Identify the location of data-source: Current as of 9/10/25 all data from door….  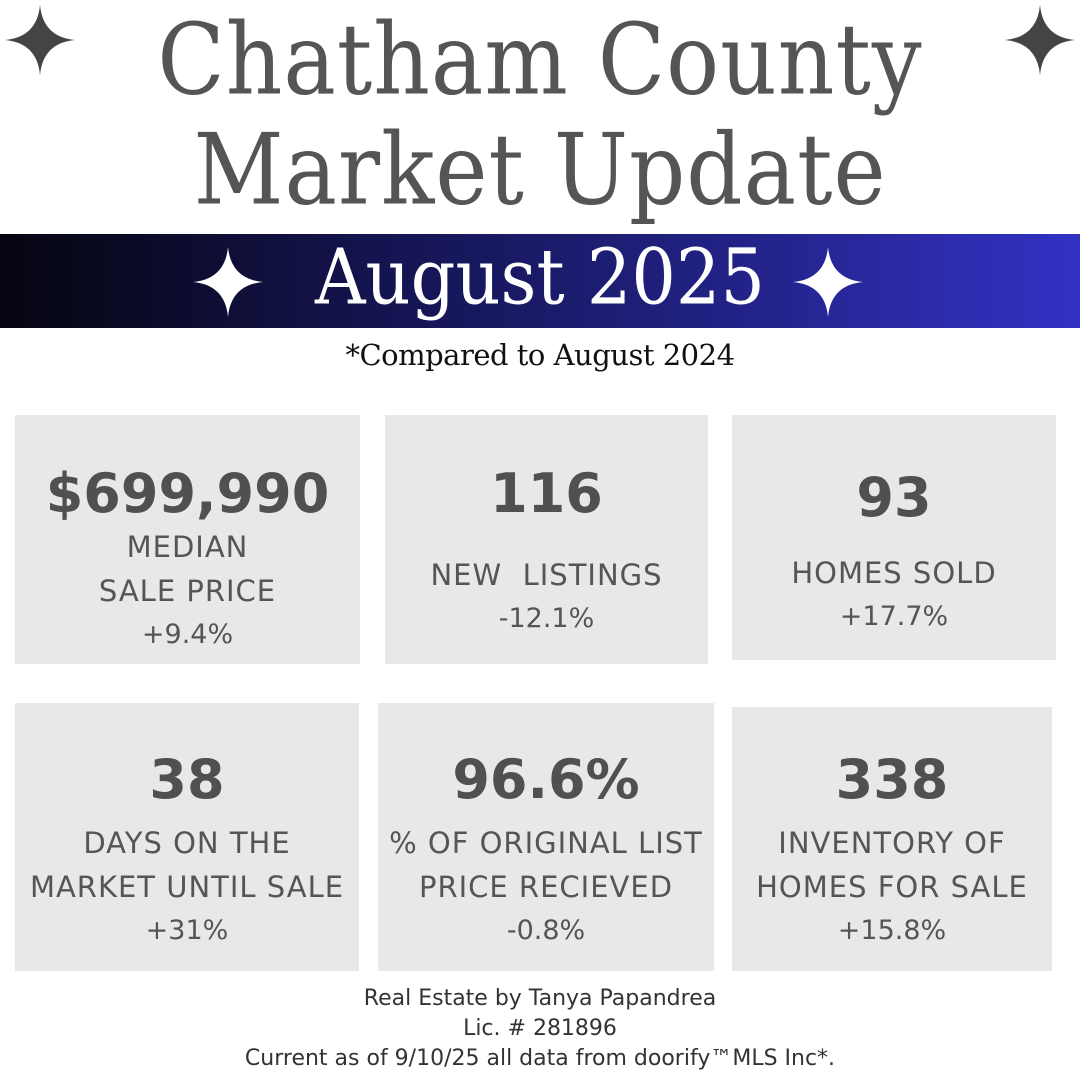
(540, 1058).